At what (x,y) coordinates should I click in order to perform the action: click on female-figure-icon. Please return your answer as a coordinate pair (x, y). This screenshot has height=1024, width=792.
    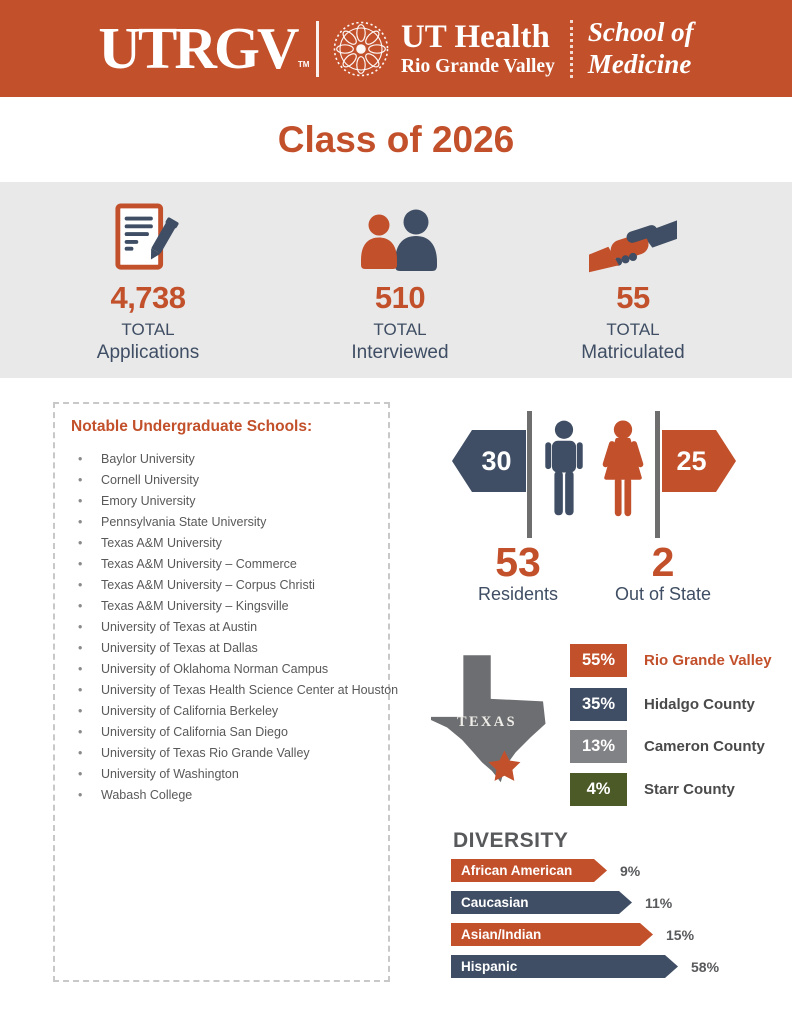
    Looking at the image, I should click on (623, 468).